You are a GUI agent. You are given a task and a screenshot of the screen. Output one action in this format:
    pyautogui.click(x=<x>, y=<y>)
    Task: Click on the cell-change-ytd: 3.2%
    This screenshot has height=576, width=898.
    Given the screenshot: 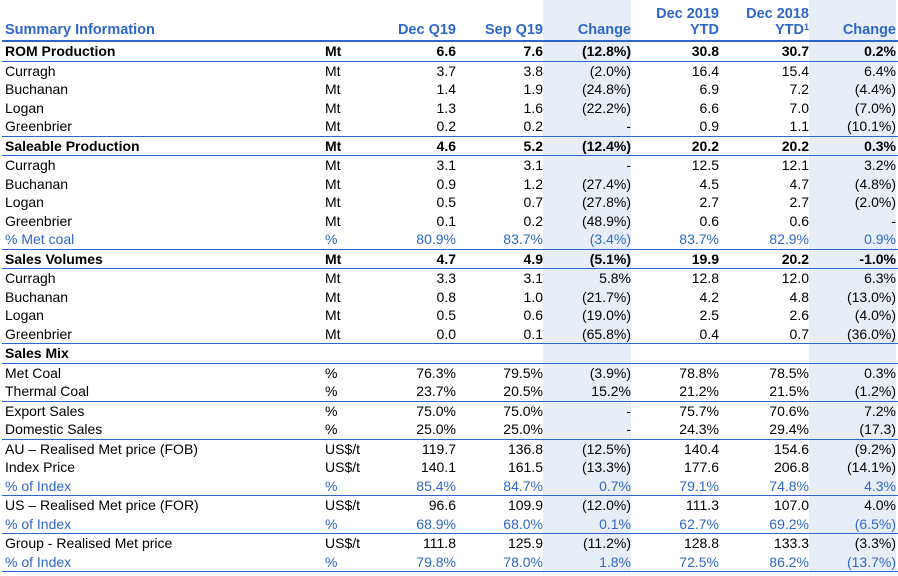 What is the action you would take?
    pyautogui.click(x=880, y=165)
    